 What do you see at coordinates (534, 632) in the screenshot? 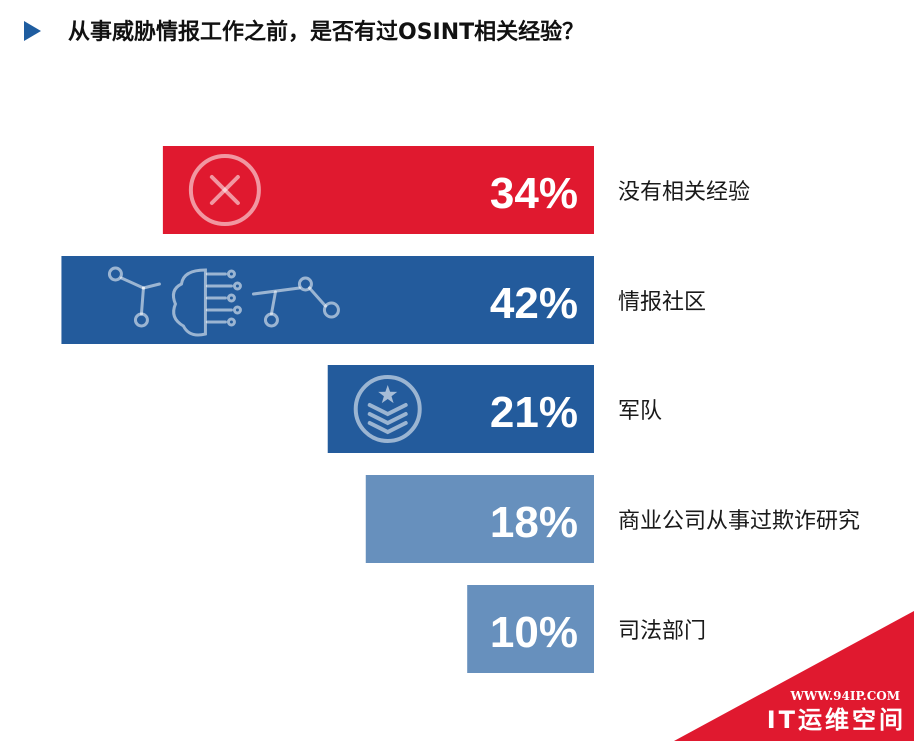
I see `bar-value-label: 10%` at bounding box center [534, 632].